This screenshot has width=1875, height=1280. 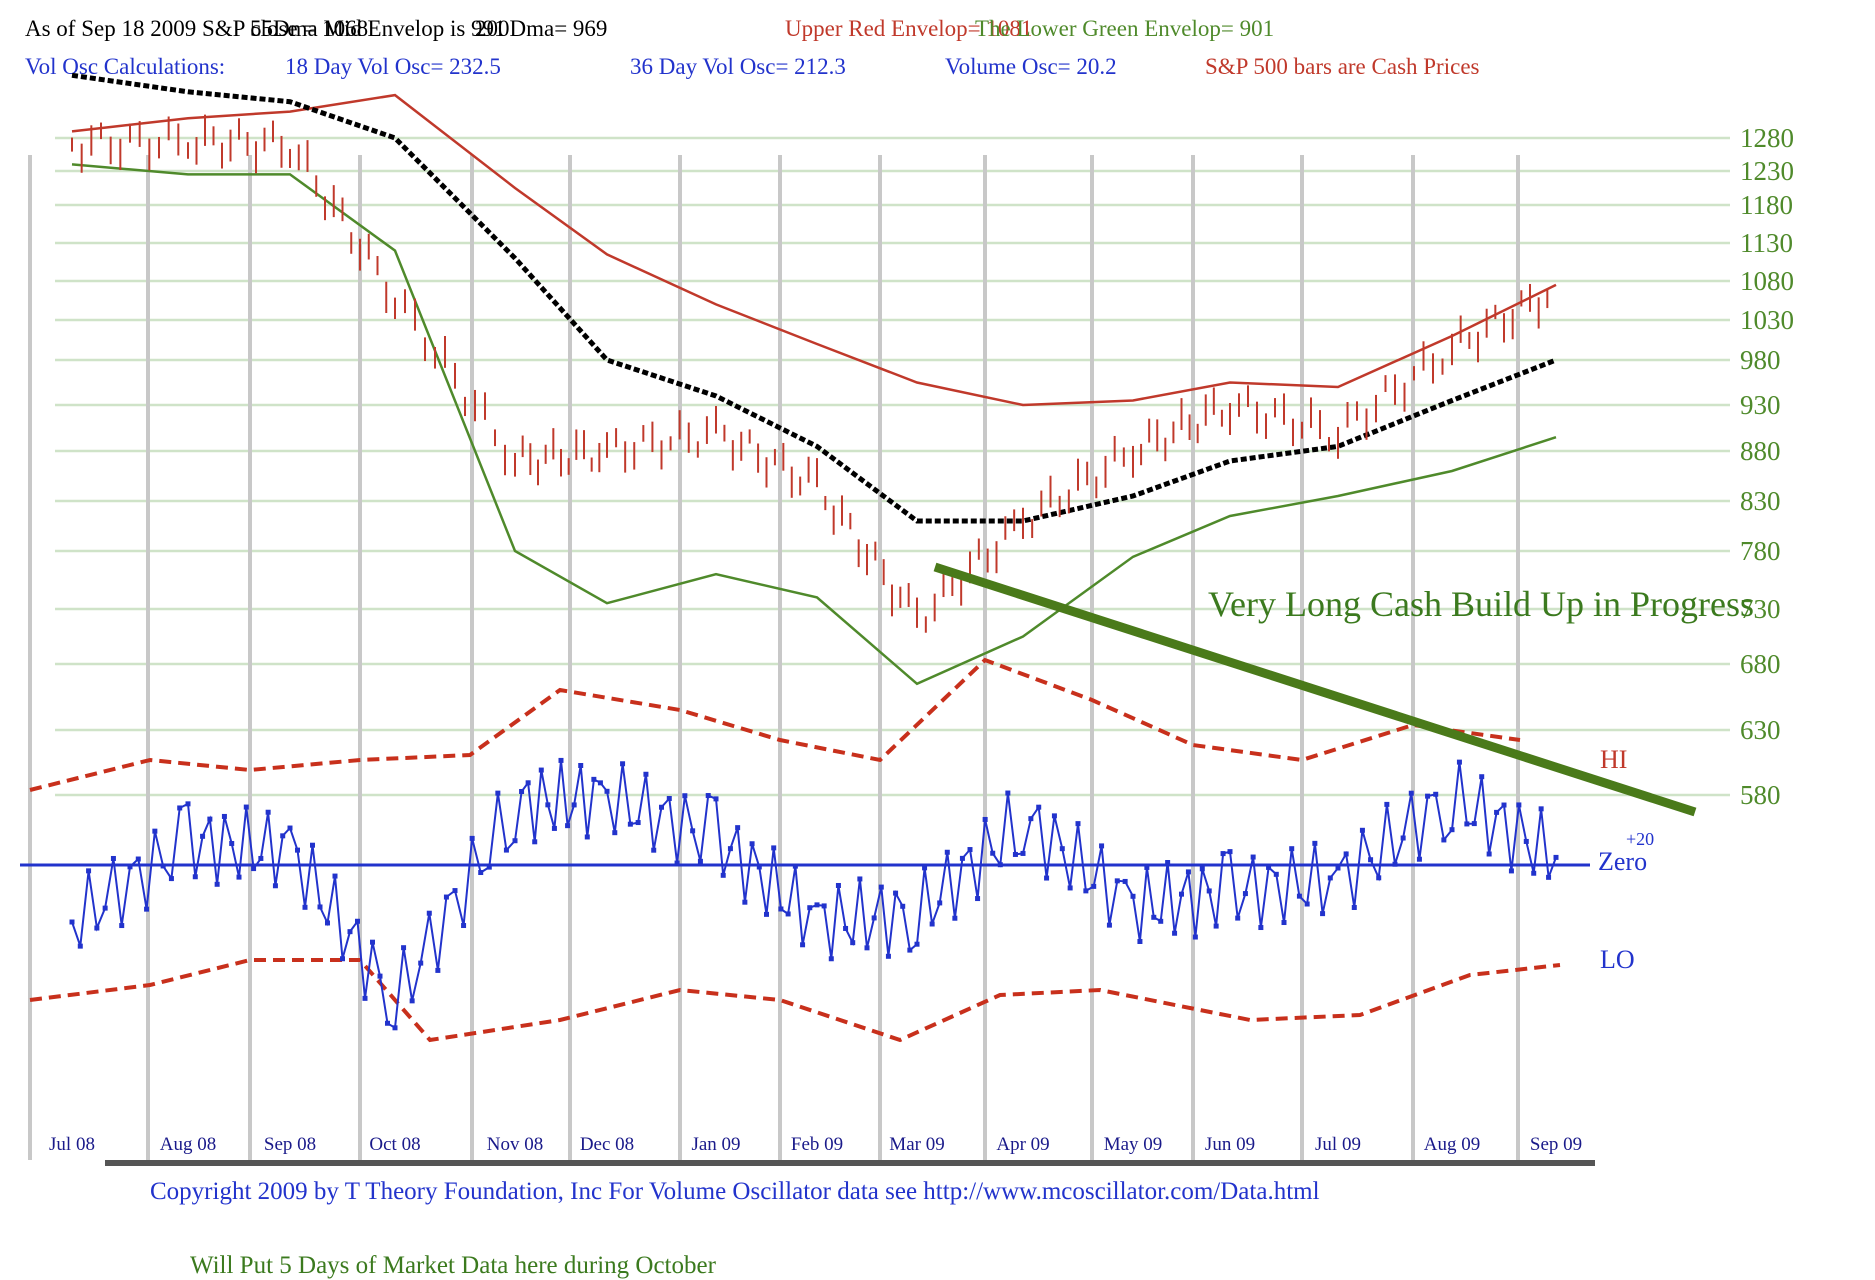 What do you see at coordinates (1622, 861) in the screenshot?
I see `zero-label: Zero` at bounding box center [1622, 861].